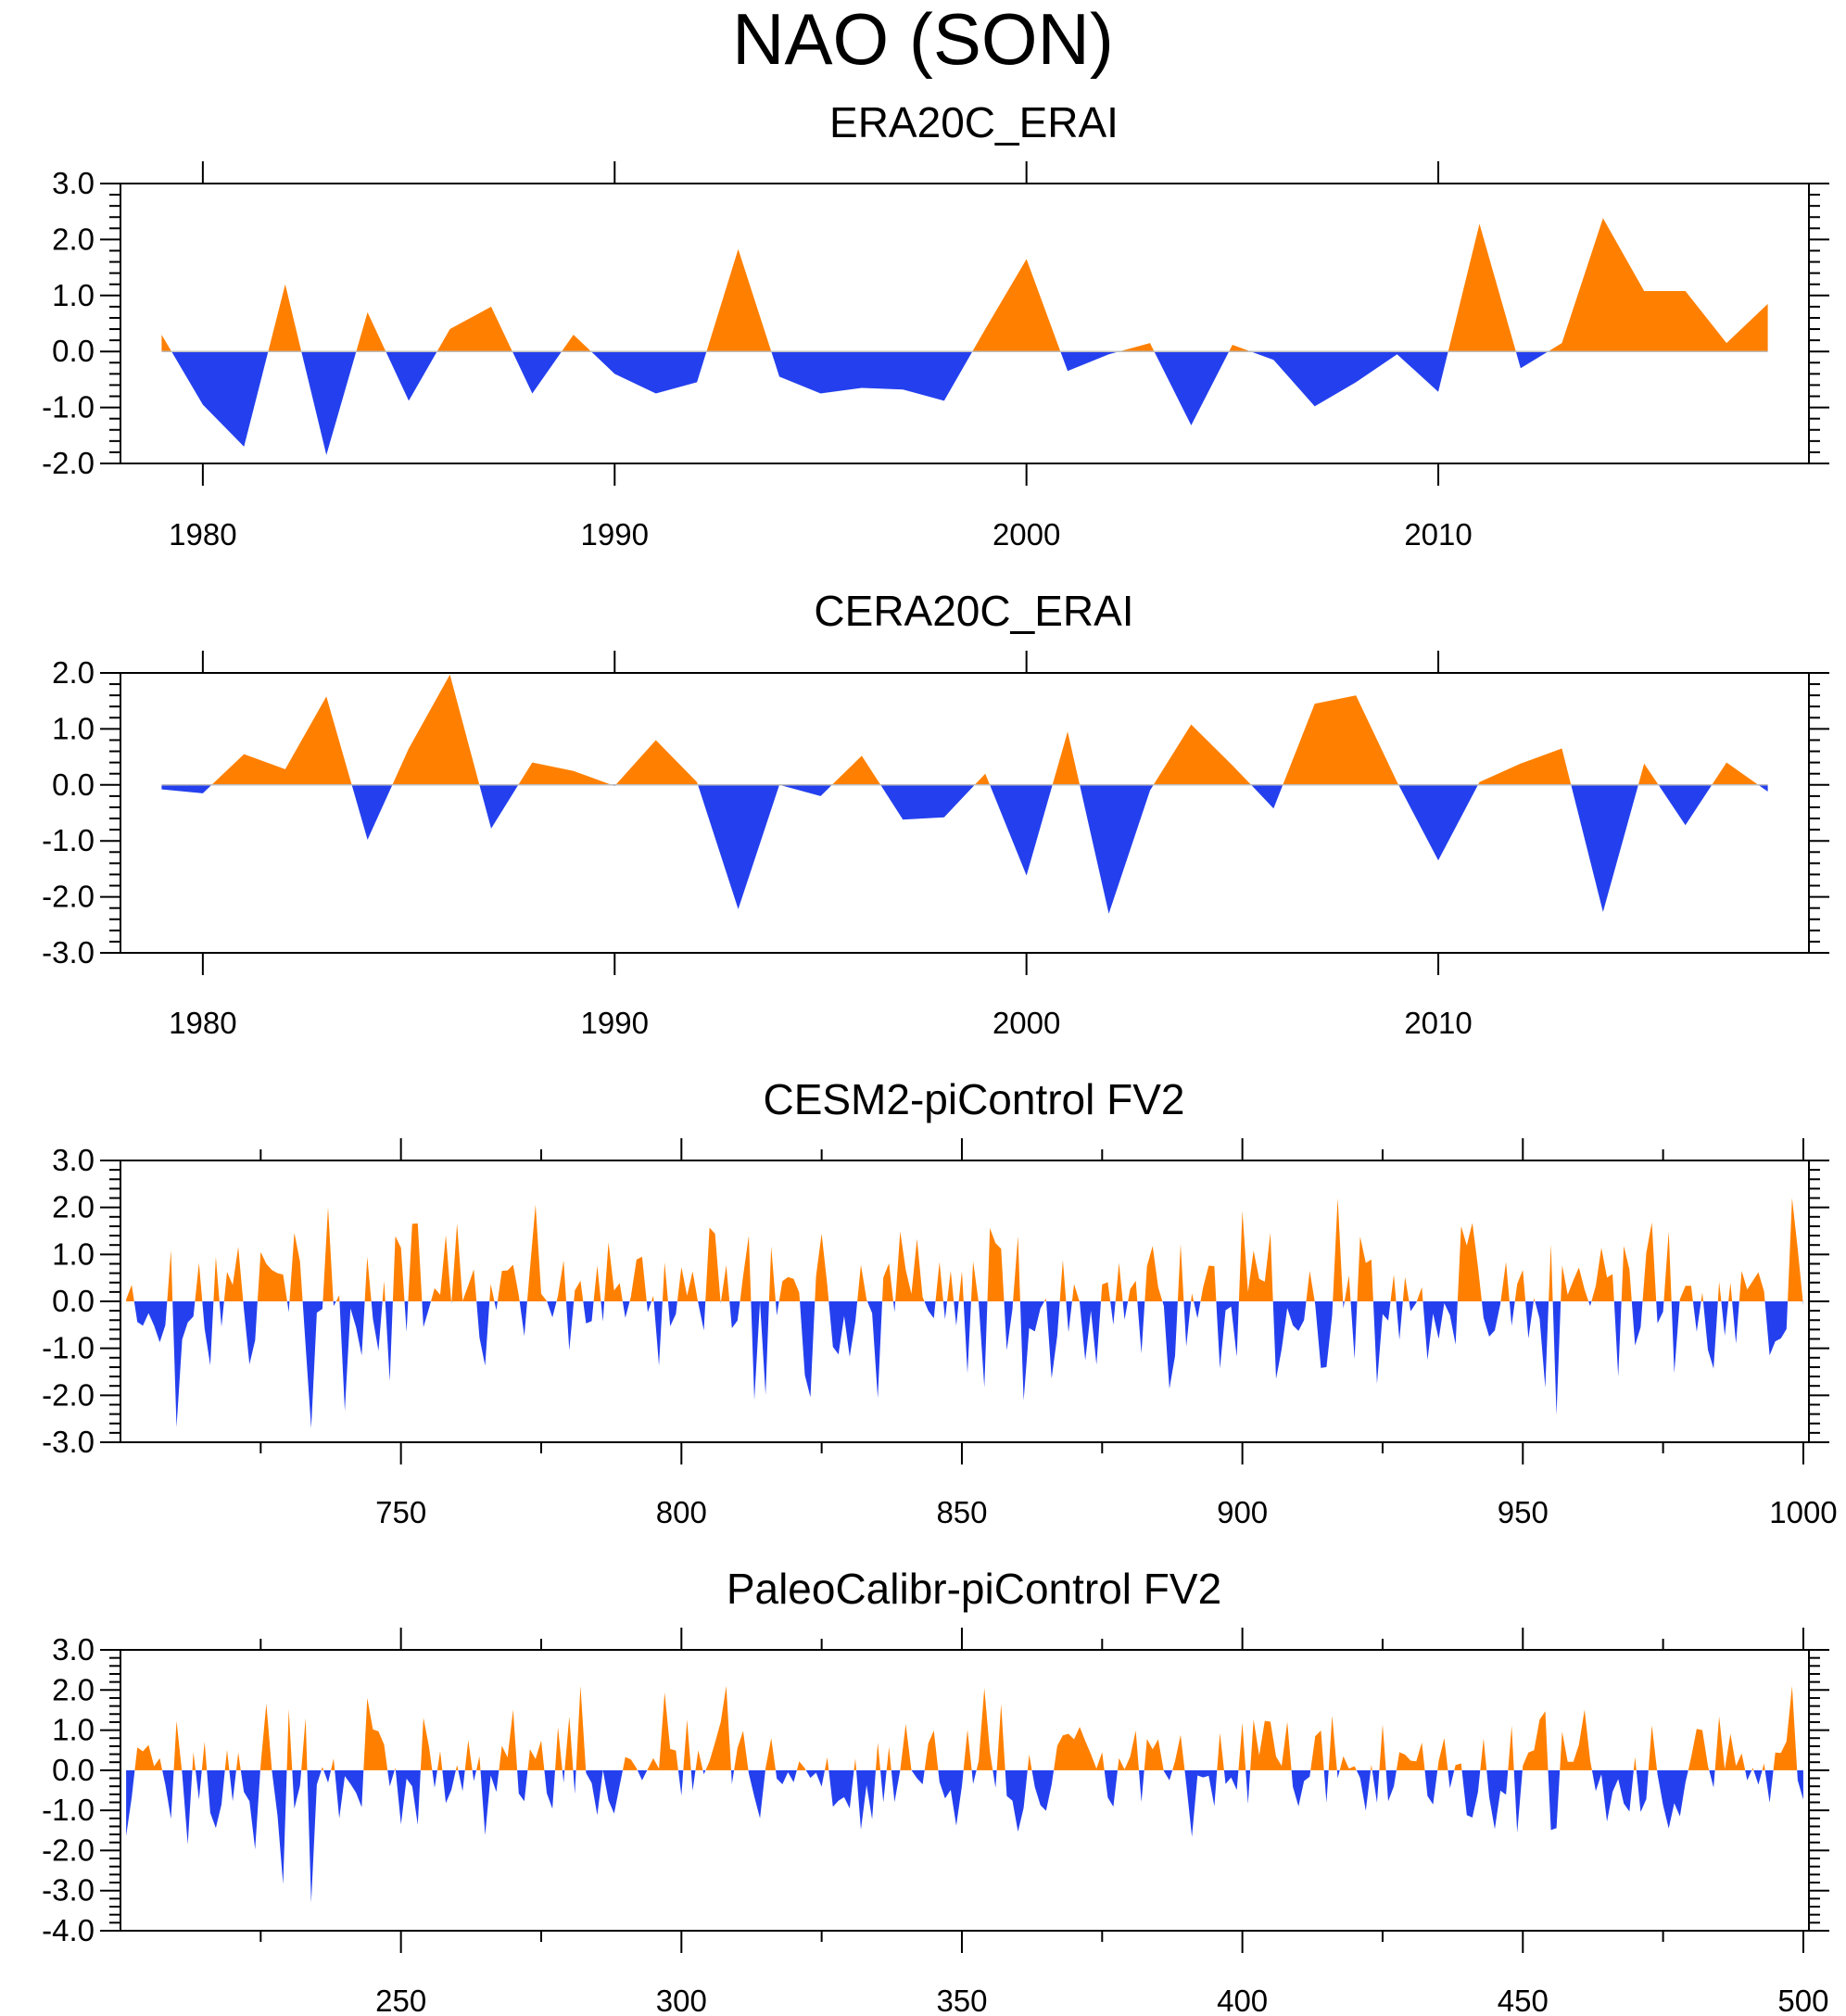  Describe the element at coordinates (68, 1442) in the screenshot. I see `y-tick-label: -3.0` at that location.